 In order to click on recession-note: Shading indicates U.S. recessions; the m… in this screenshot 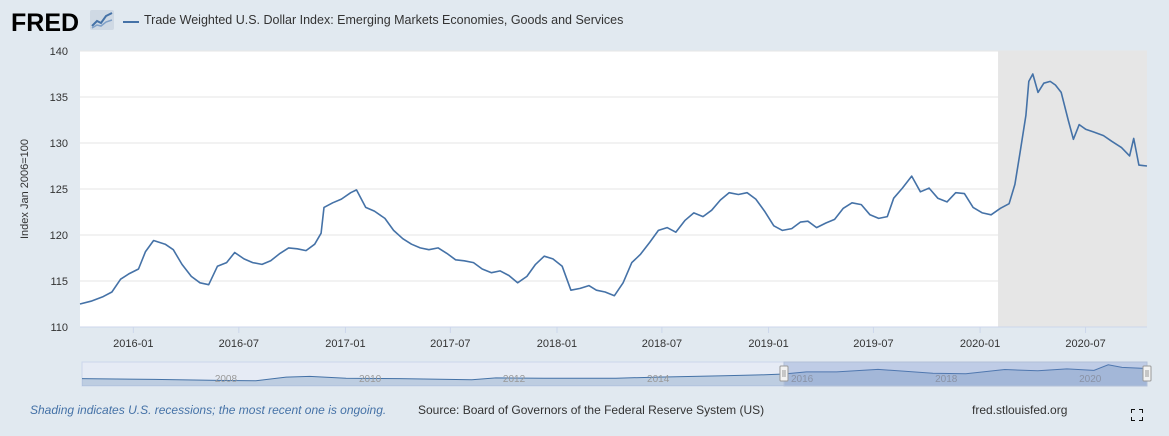, I will do `click(208, 410)`.